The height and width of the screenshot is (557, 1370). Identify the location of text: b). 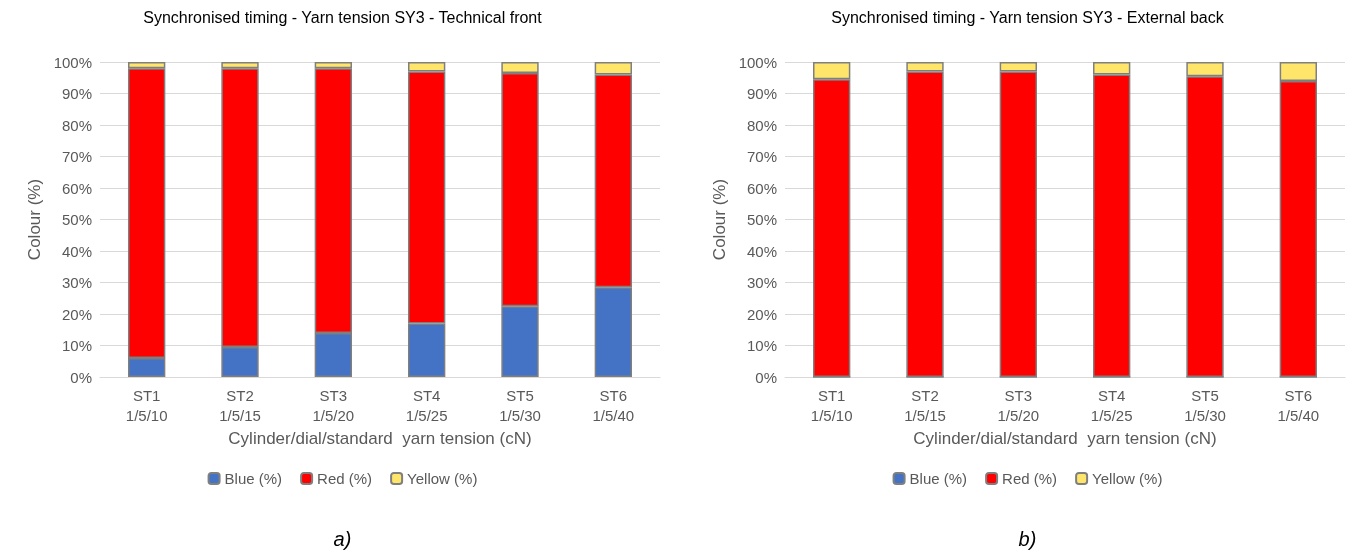
(1027, 539).